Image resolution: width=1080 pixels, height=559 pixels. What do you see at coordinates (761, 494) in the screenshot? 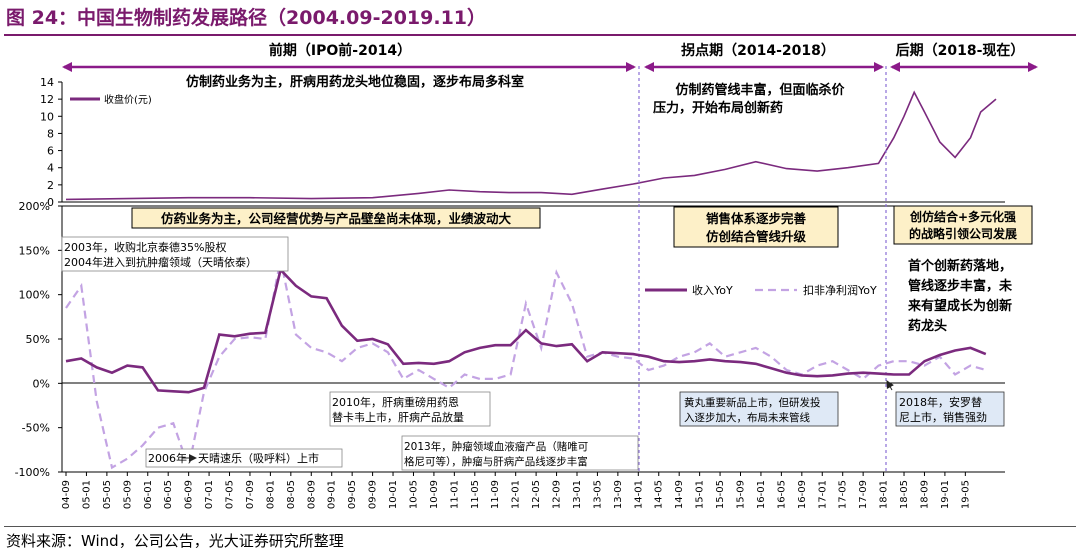
I see `x-tick-label: 16-01` at bounding box center [761, 494].